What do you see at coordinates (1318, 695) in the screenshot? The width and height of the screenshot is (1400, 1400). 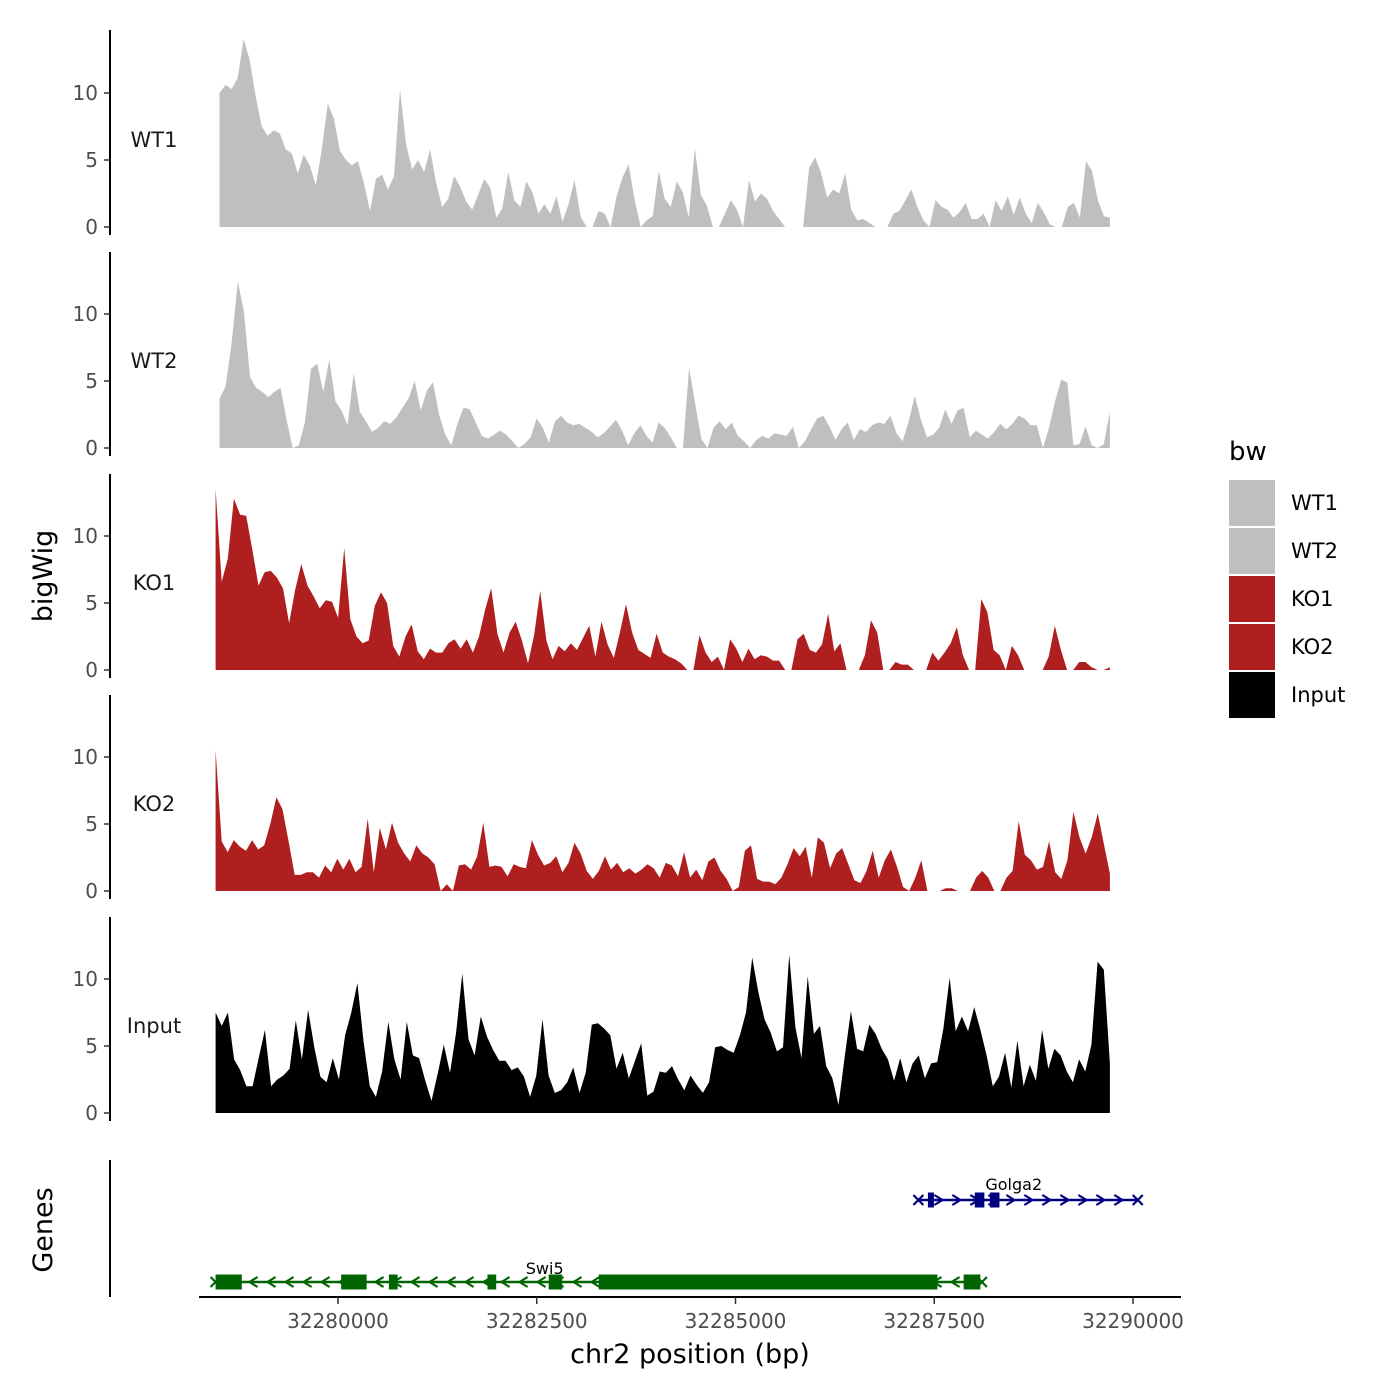 I see `legend-label: Input` at bounding box center [1318, 695].